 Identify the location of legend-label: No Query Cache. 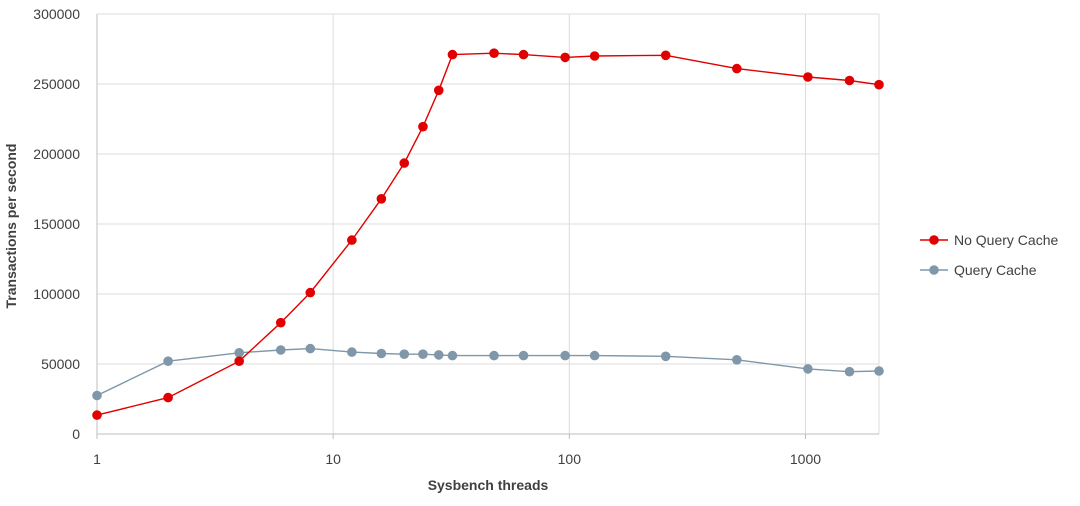
(1006, 240).